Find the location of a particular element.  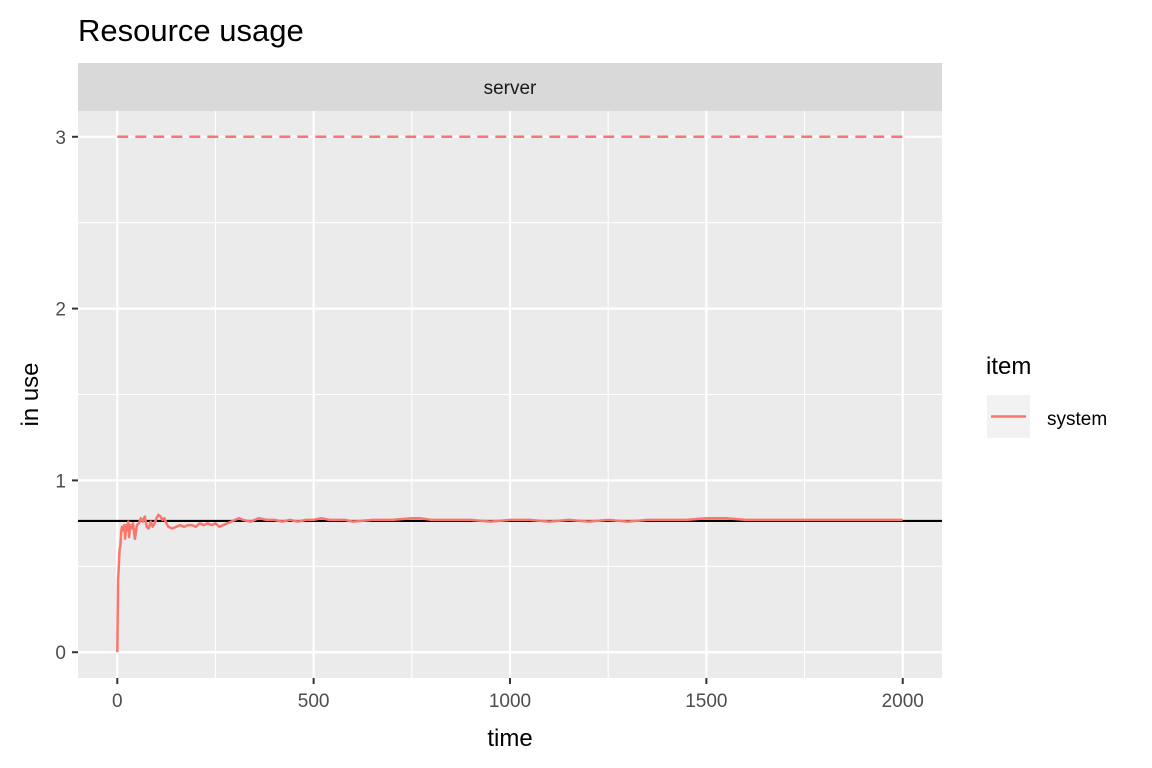

legend-label-system: system is located at coordinates (1077, 419).